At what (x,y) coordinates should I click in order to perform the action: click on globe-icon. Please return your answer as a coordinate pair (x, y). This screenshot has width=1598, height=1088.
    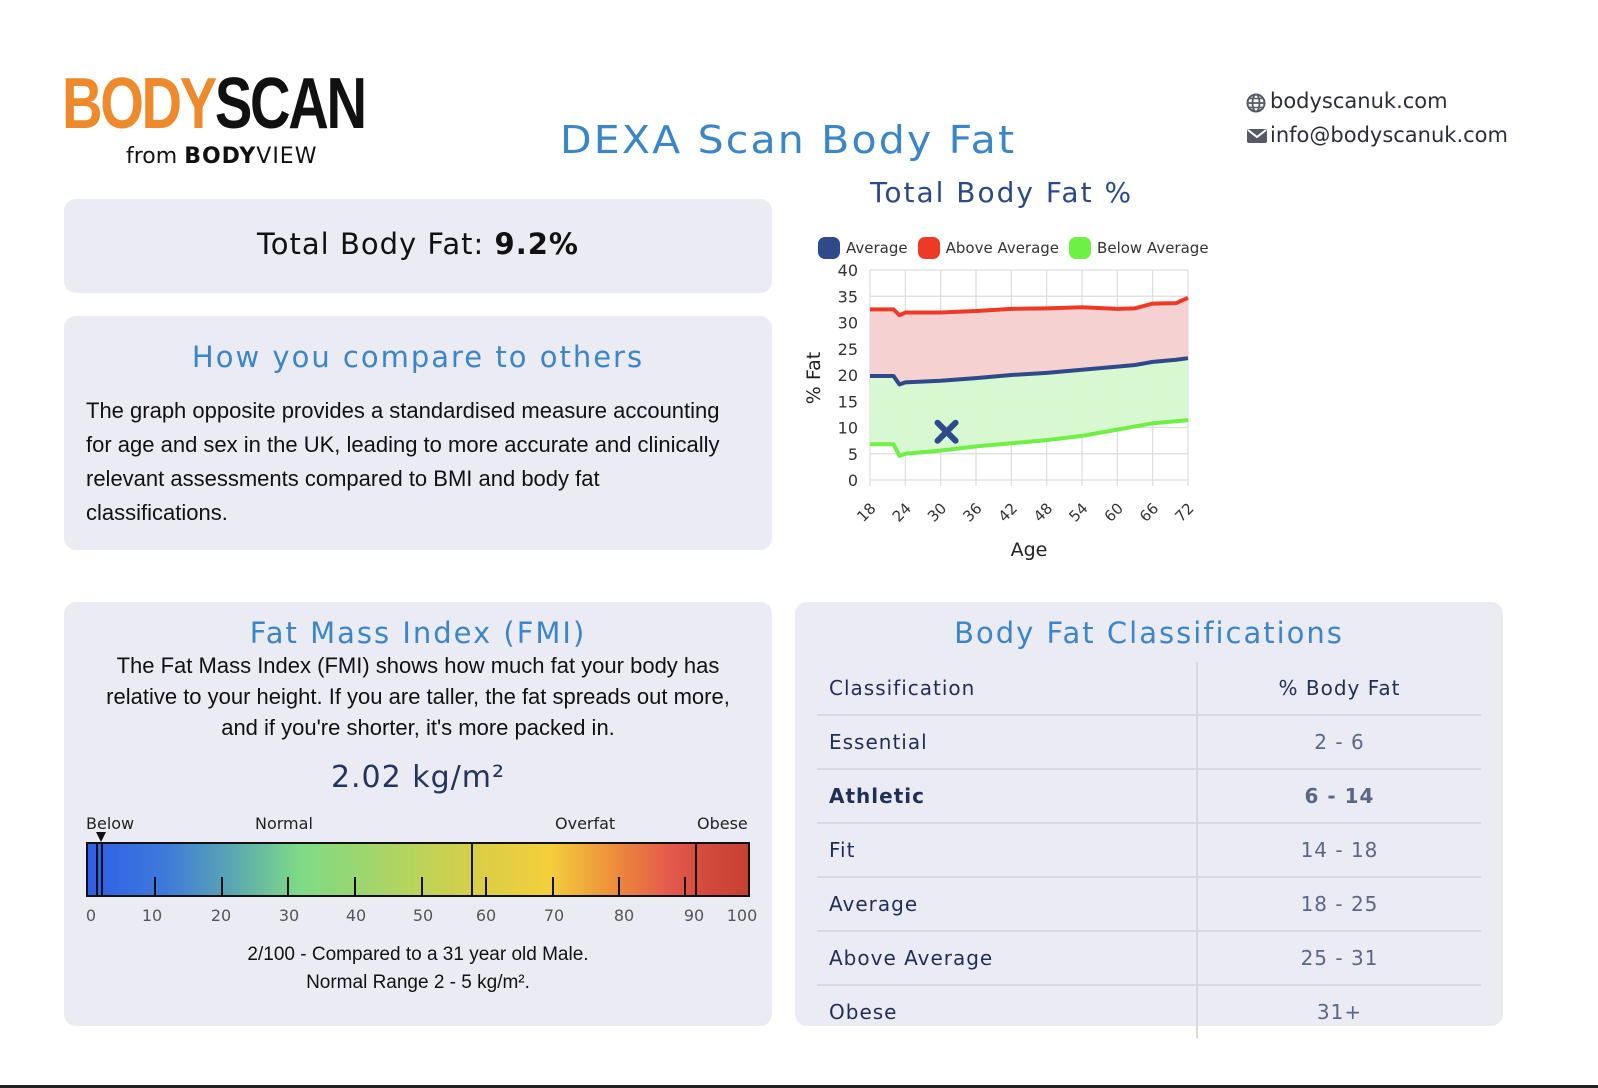
    Looking at the image, I should click on (1256, 103).